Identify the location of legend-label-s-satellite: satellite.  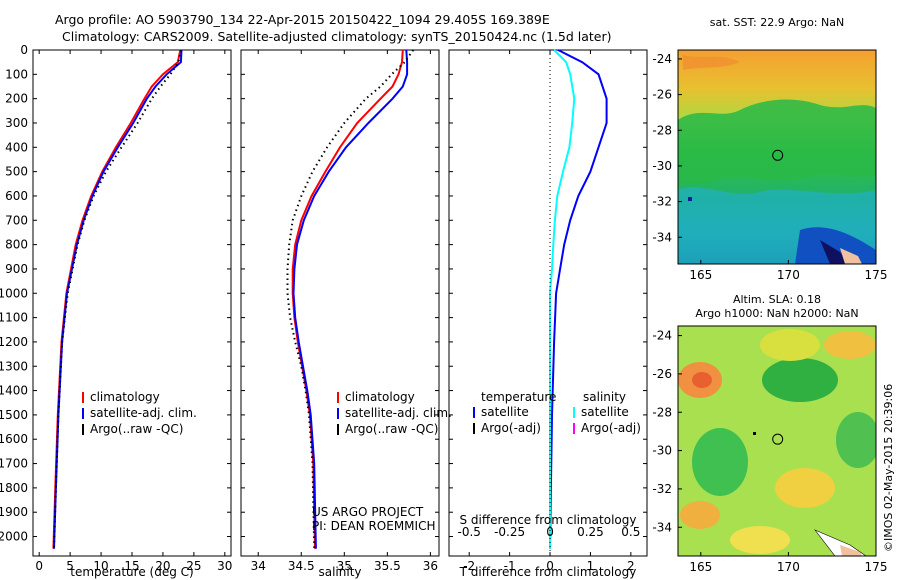
(605, 412).